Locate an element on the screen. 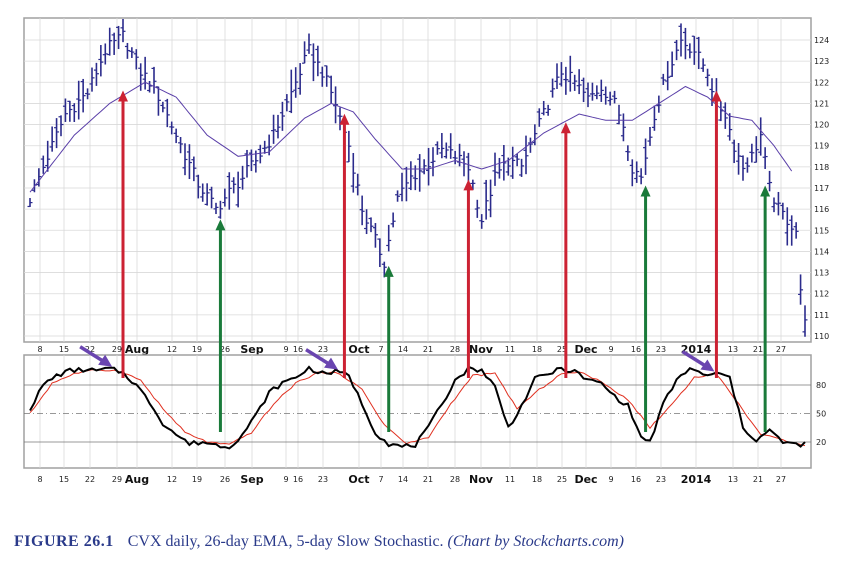 The image size is (852, 562). price-x-tick-label: 28 is located at coordinates (455, 349).